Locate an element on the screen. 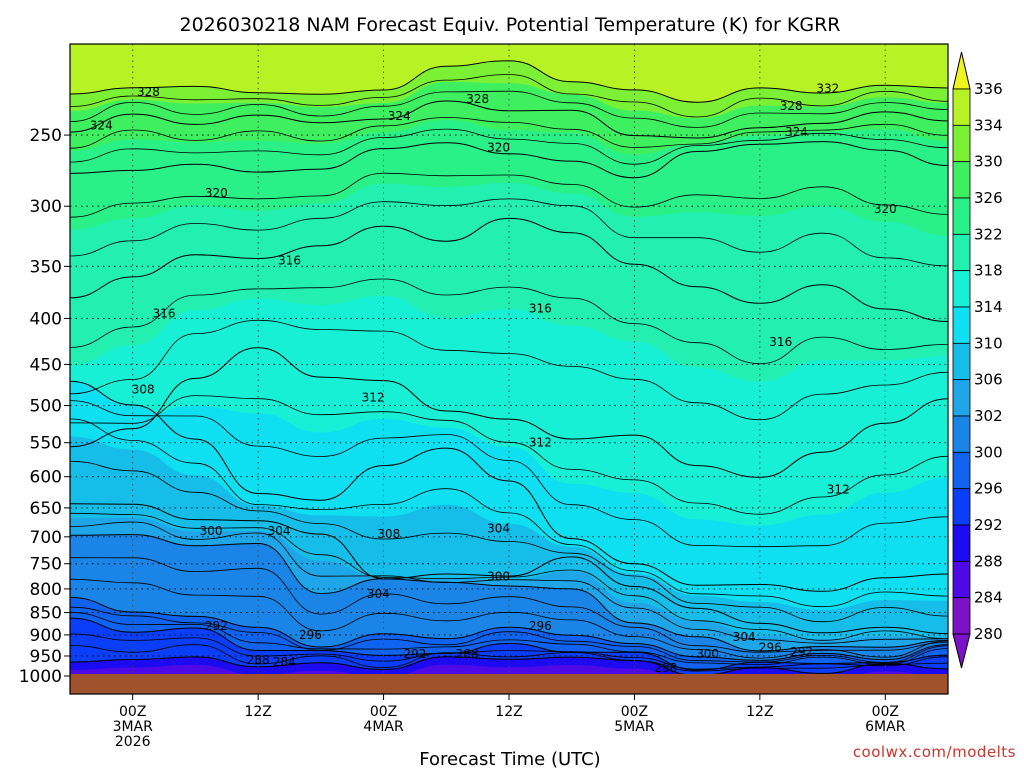  y-tick-label-350: 350 is located at coordinates (46, 267).